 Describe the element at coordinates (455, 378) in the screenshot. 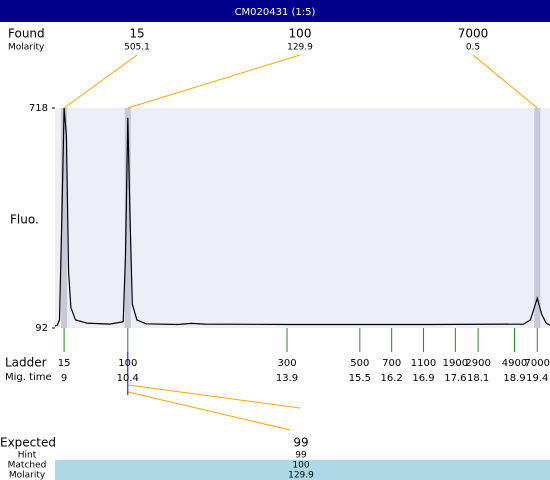

I see `ladder-time: 17.6` at that location.